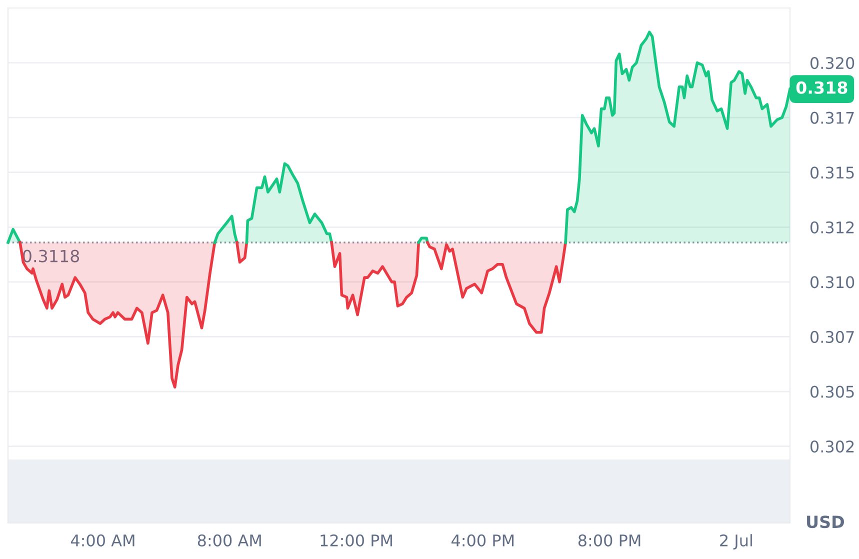 Image resolution: width=859 pixels, height=559 pixels. What do you see at coordinates (736, 542) in the screenshot?
I see `x-tick-label: 2 Jul` at bounding box center [736, 542].